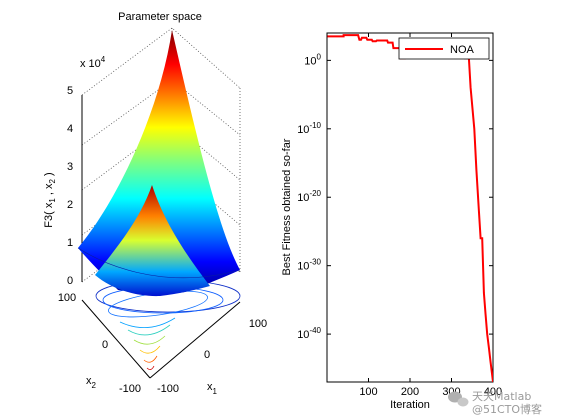  Describe the element at coordinates (410, 405) in the screenshot. I see `x-axis-label: Iteration` at that location.